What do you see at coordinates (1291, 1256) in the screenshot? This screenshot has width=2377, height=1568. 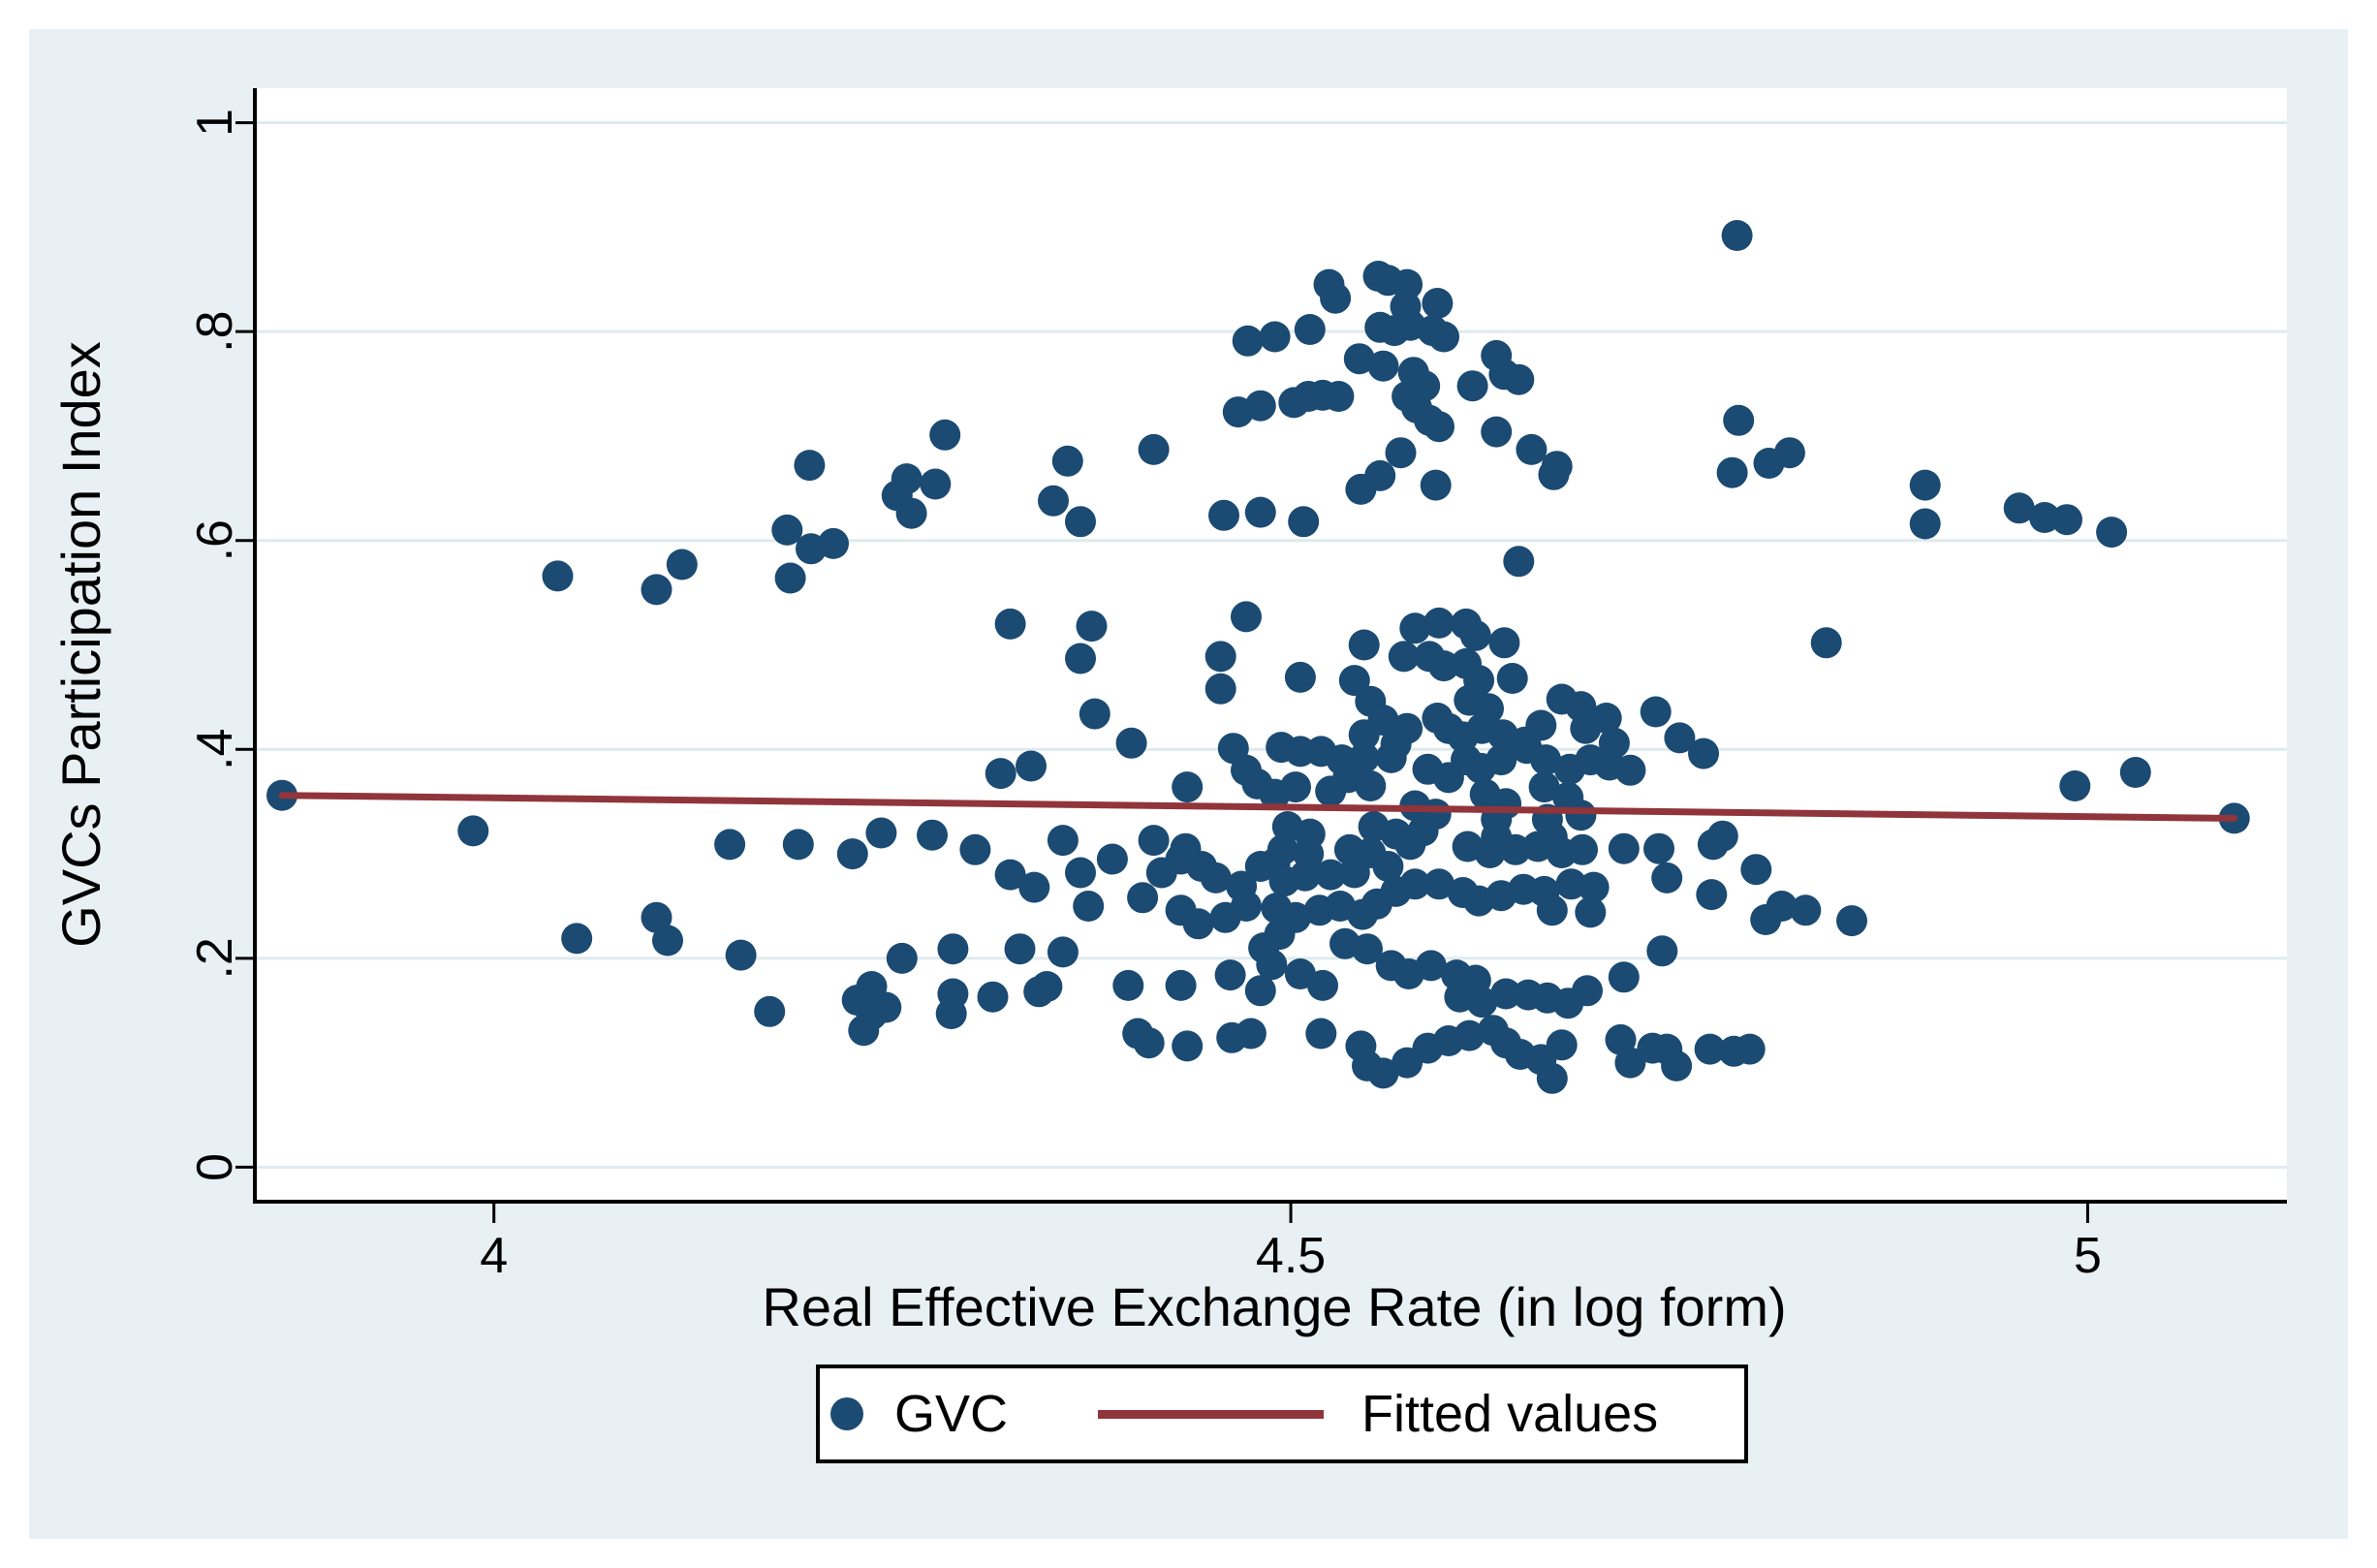 I see `x-tick-label: 4.5` at bounding box center [1291, 1256].